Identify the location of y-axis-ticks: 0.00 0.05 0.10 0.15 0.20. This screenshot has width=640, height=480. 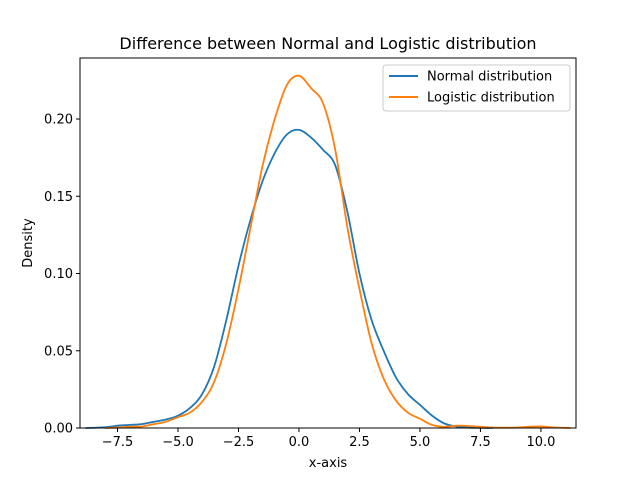
(62, 275).